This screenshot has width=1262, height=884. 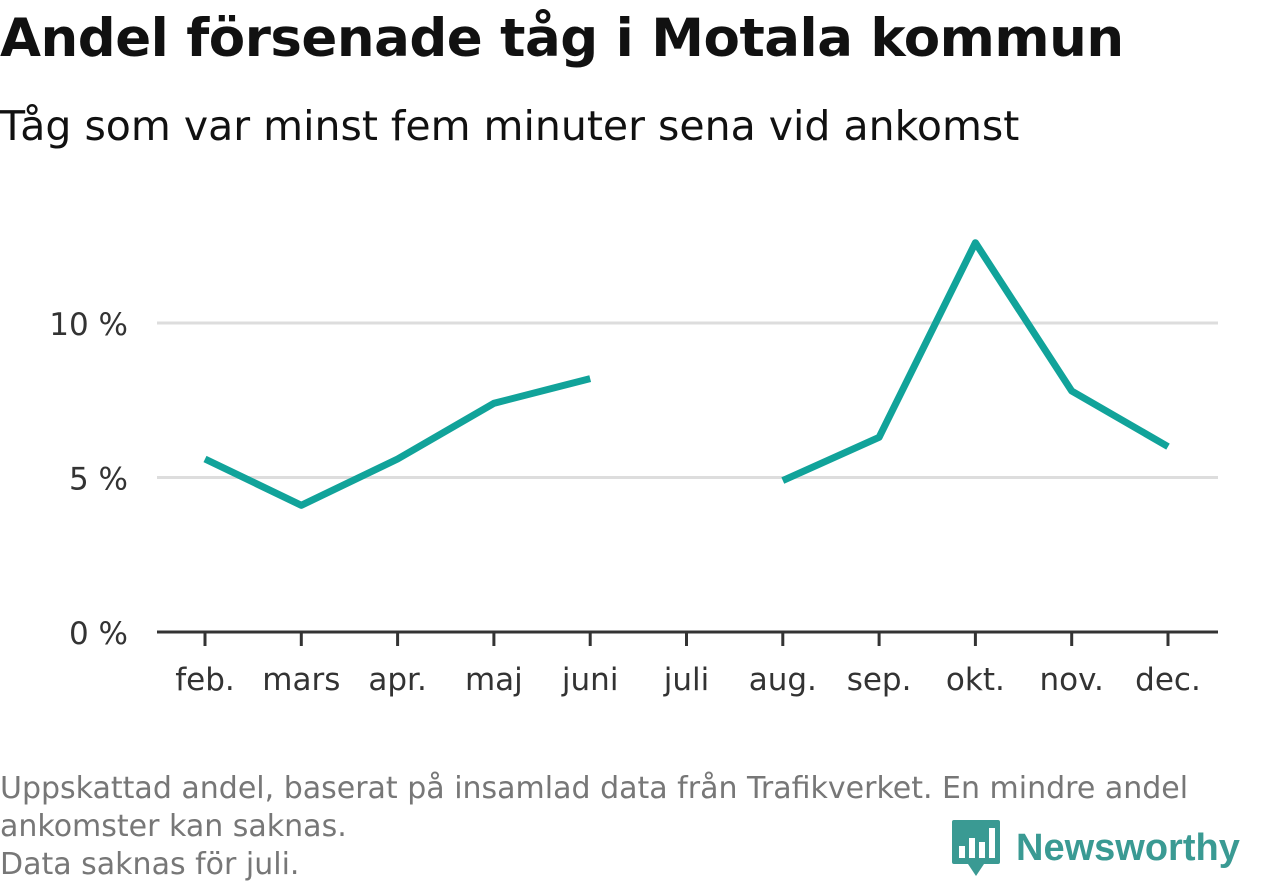 I want to click on y-axis-tick-labels: 0 % 5 % 10 %, so click(x=88, y=479).